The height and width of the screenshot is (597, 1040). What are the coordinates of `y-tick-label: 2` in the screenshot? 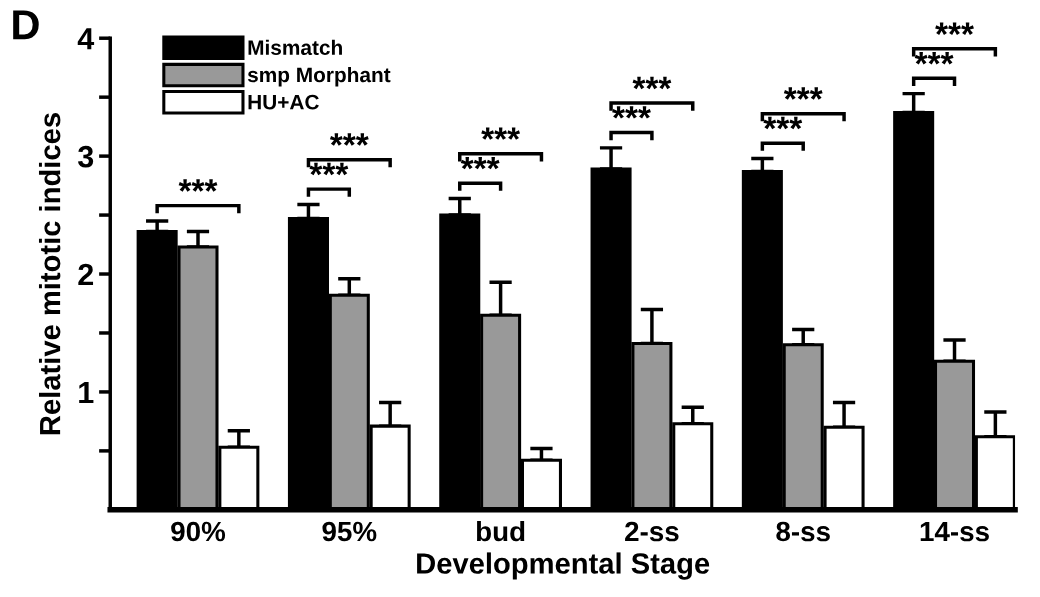 It's located at (86, 274).